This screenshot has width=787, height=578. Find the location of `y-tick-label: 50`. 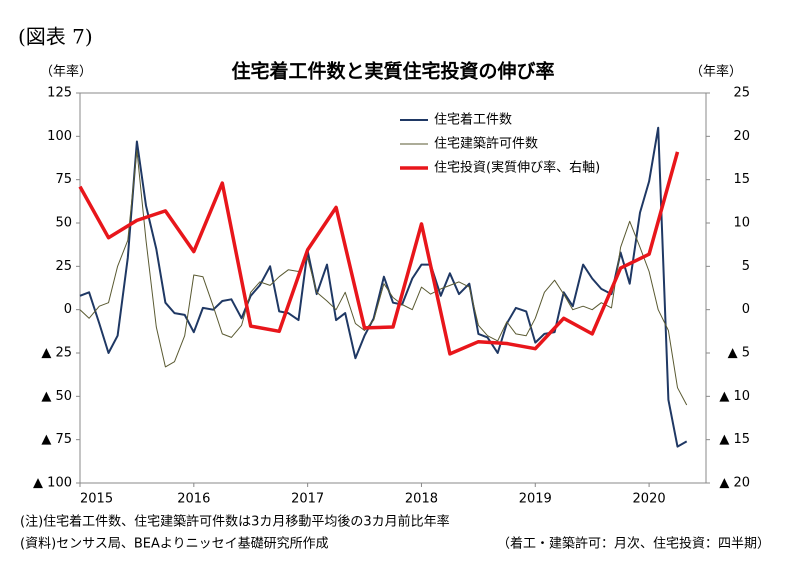

y-tick-label: 50 is located at coordinates (63, 223).